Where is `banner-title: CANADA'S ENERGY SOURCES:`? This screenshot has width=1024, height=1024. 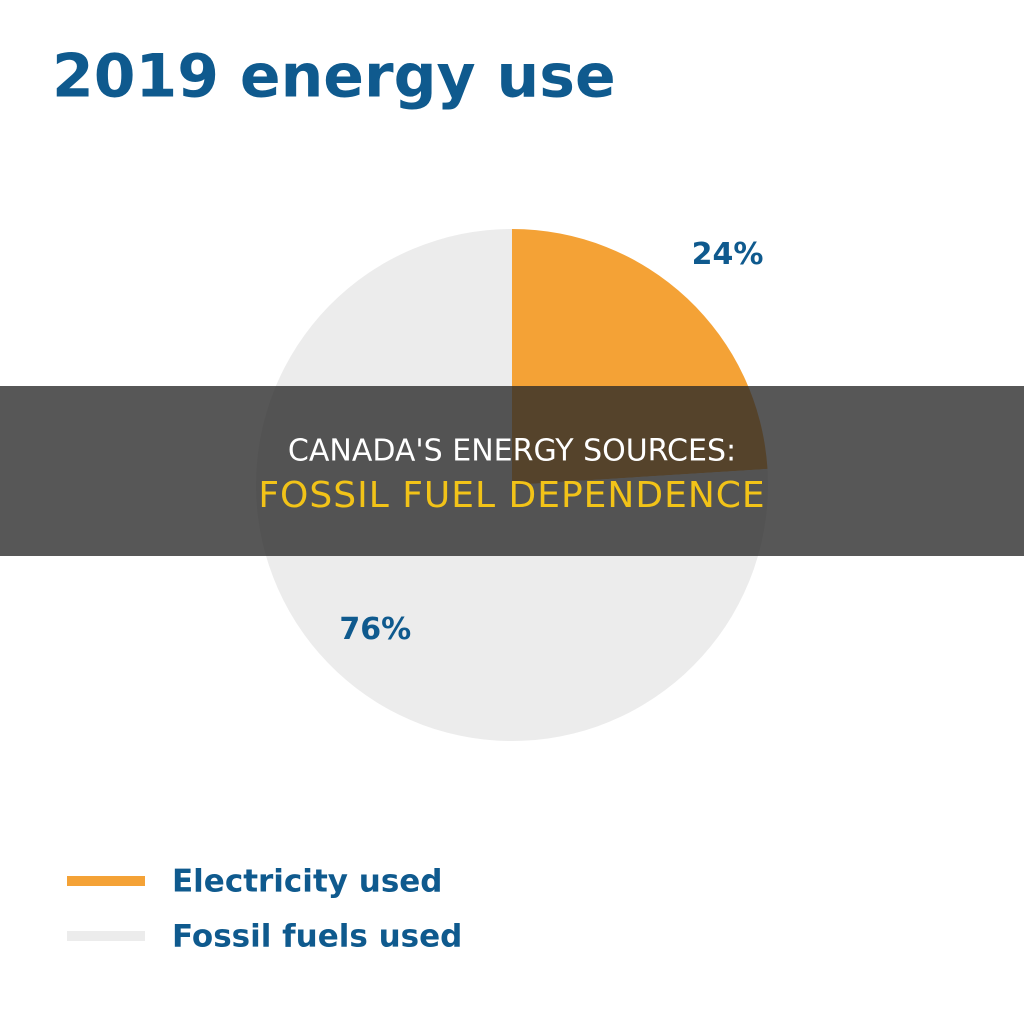 banner-title: CANADA'S ENERGY SOURCES: is located at coordinates (512, 451).